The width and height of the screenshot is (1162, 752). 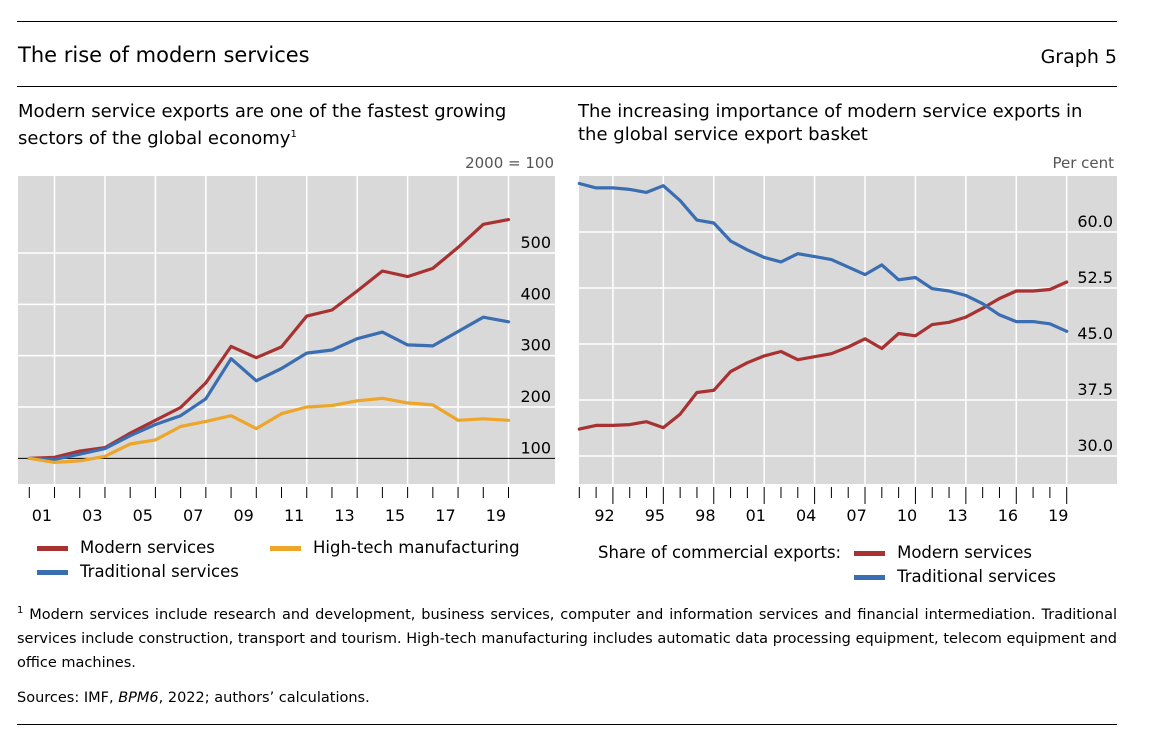 I want to click on title-rule, so click(x=567, y=86).